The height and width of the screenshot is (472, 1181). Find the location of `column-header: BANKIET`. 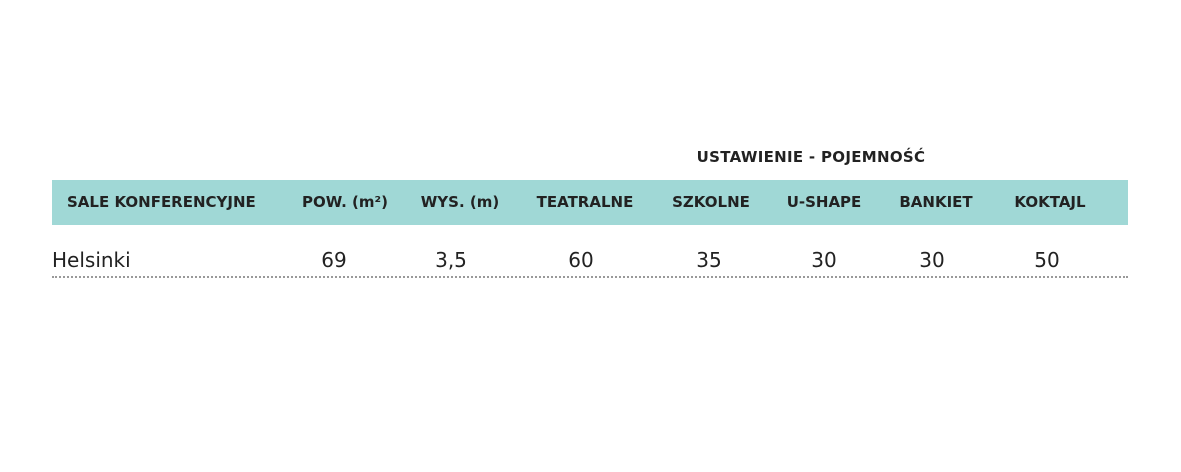

column-header: BANKIET is located at coordinates (936, 202).